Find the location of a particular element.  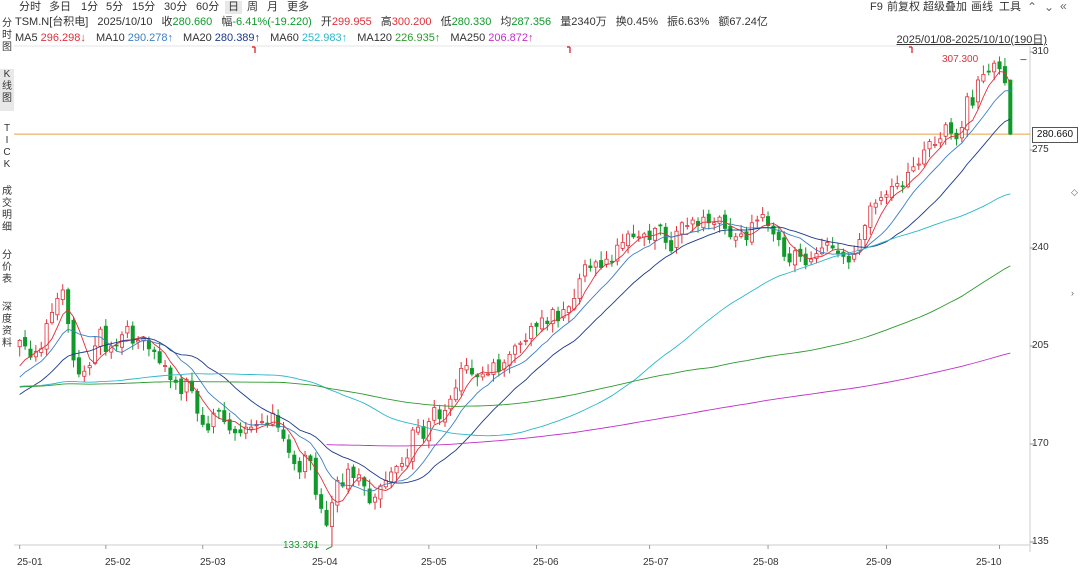

side-tab-depth: 深度资料 is located at coordinates (7, 328).